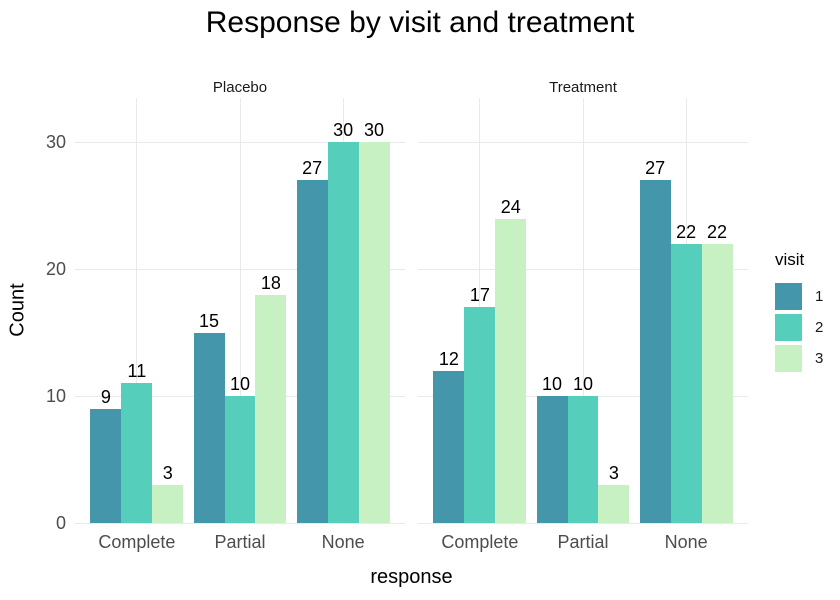  What do you see at coordinates (790, 259) in the screenshot?
I see `legend-title: visit` at bounding box center [790, 259].